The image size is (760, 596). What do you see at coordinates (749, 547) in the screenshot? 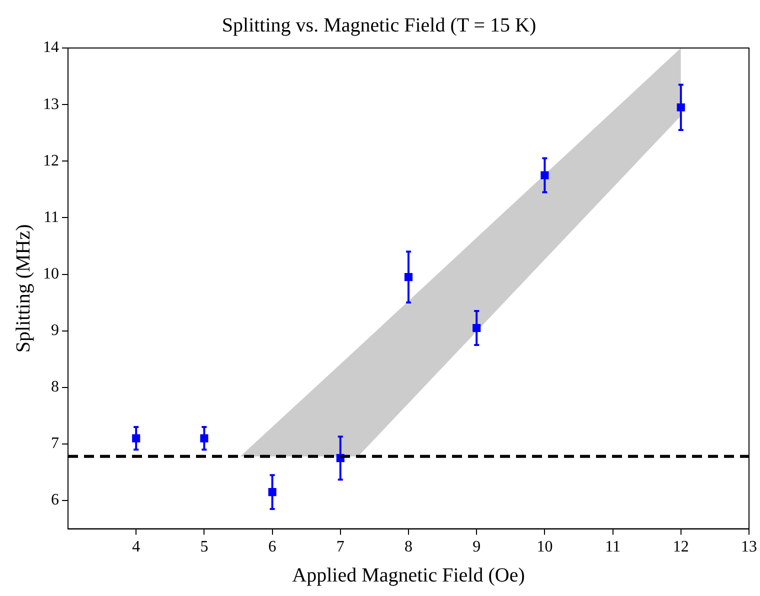
I see `x-tick-label: 13` at bounding box center [749, 547].